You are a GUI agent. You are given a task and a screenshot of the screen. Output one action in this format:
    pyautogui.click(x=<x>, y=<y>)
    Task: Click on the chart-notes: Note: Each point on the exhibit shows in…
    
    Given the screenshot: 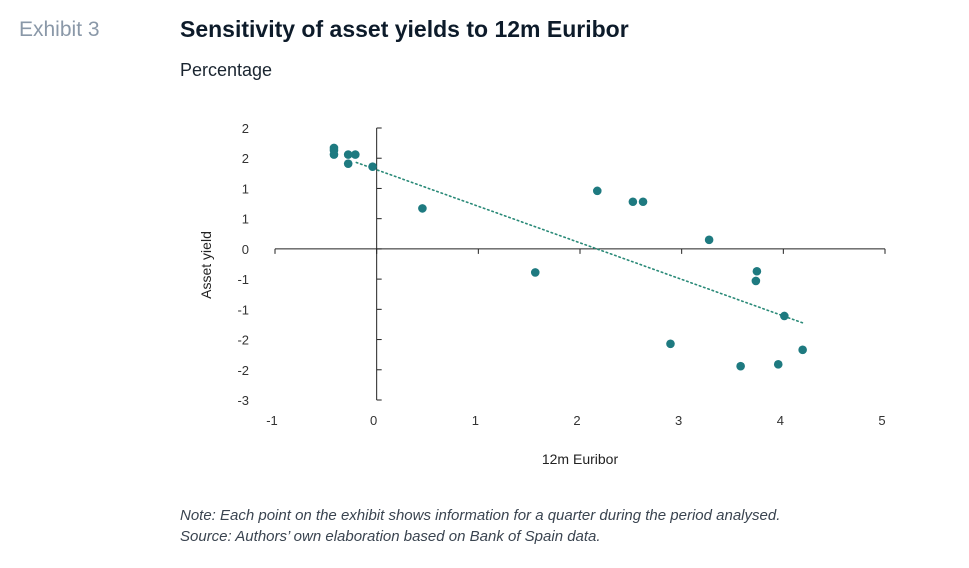 What is the action you would take?
    pyautogui.click(x=480, y=526)
    